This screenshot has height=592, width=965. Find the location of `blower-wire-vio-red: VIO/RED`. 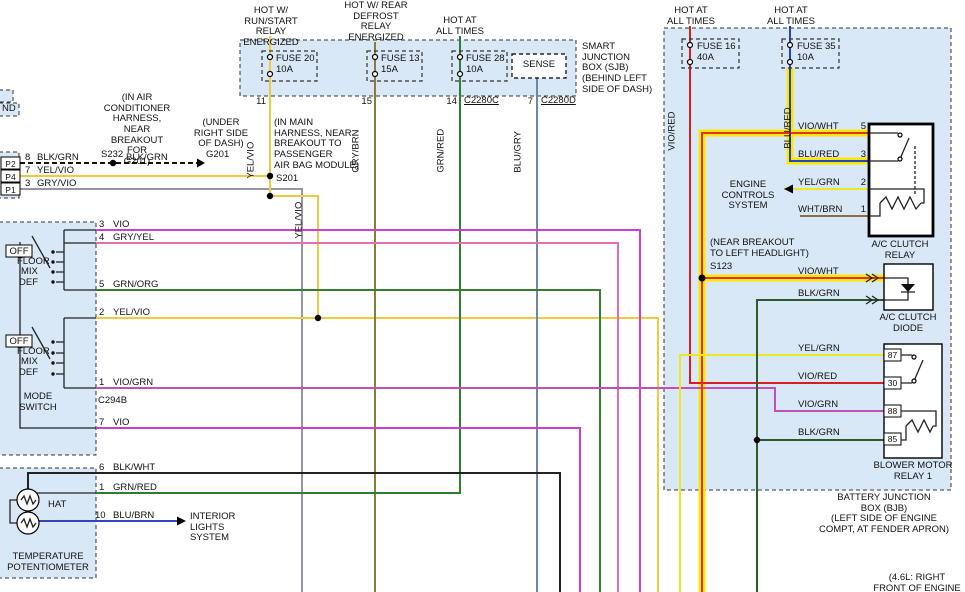

blower-wire-vio-red: VIO/RED is located at coordinates (818, 376).